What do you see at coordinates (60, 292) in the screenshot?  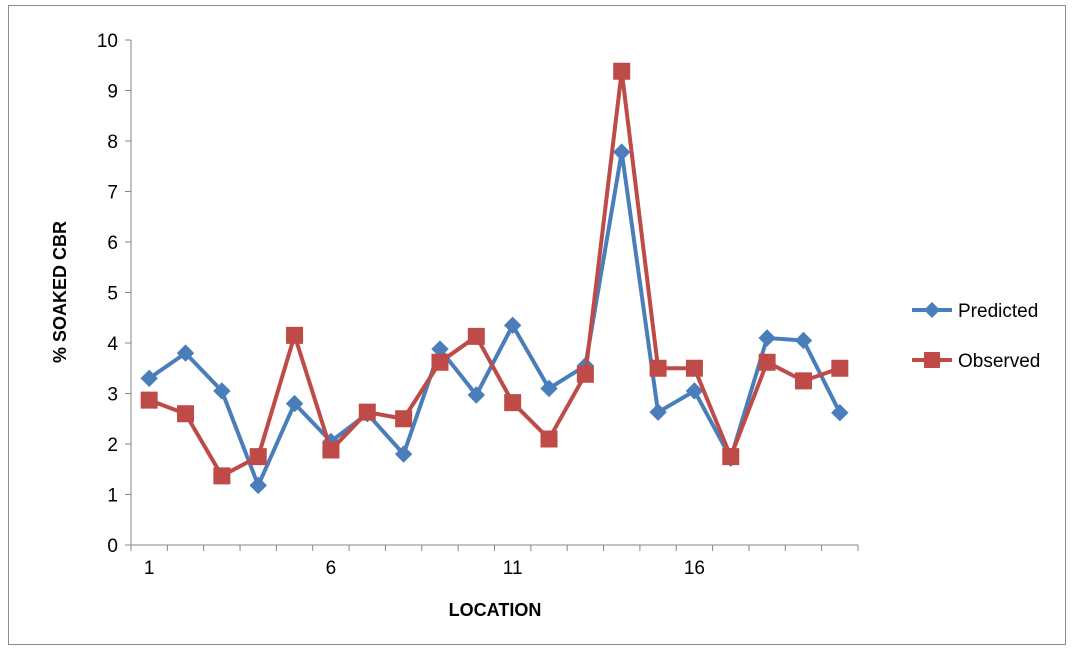 I see `y-axis-title: % SOAKED CBR` at bounding box center [60, 292].